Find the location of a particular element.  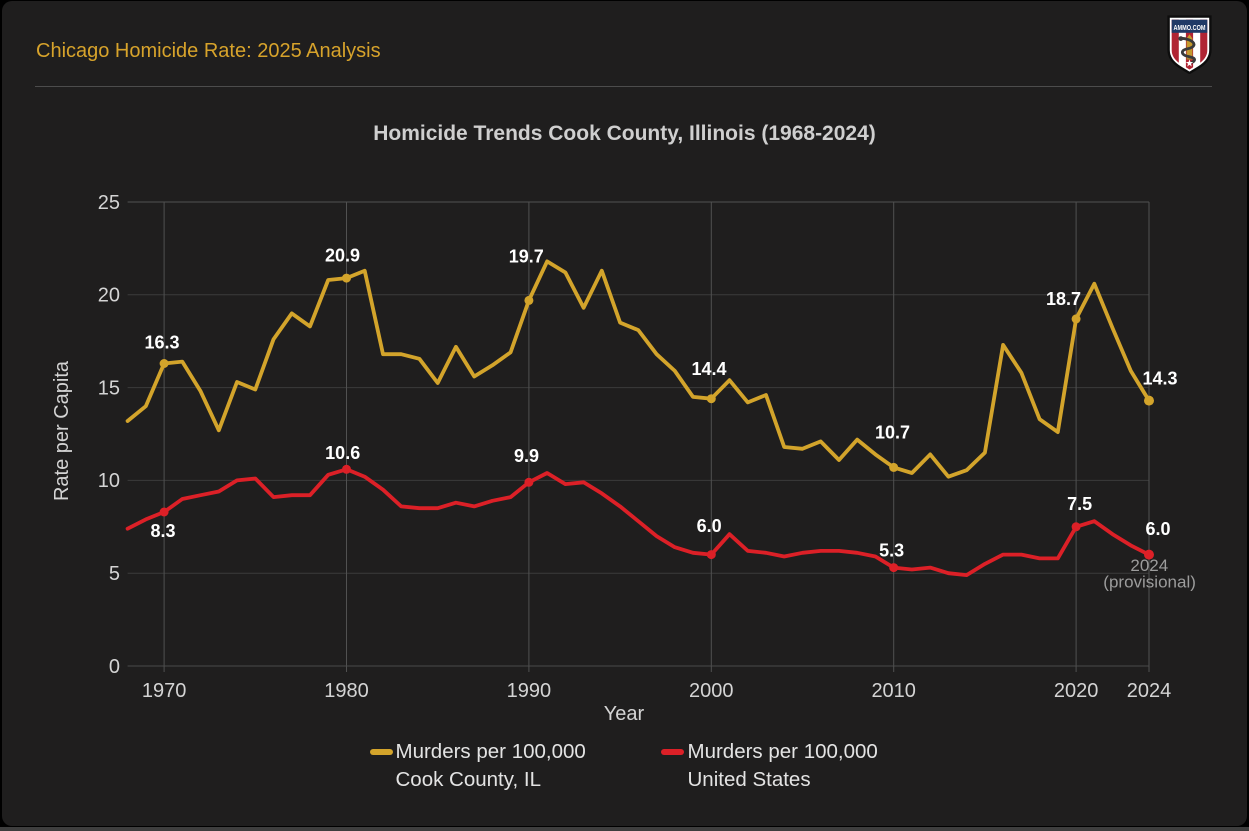

svg-text: 7.5 is located at coordinates (1079, 504).